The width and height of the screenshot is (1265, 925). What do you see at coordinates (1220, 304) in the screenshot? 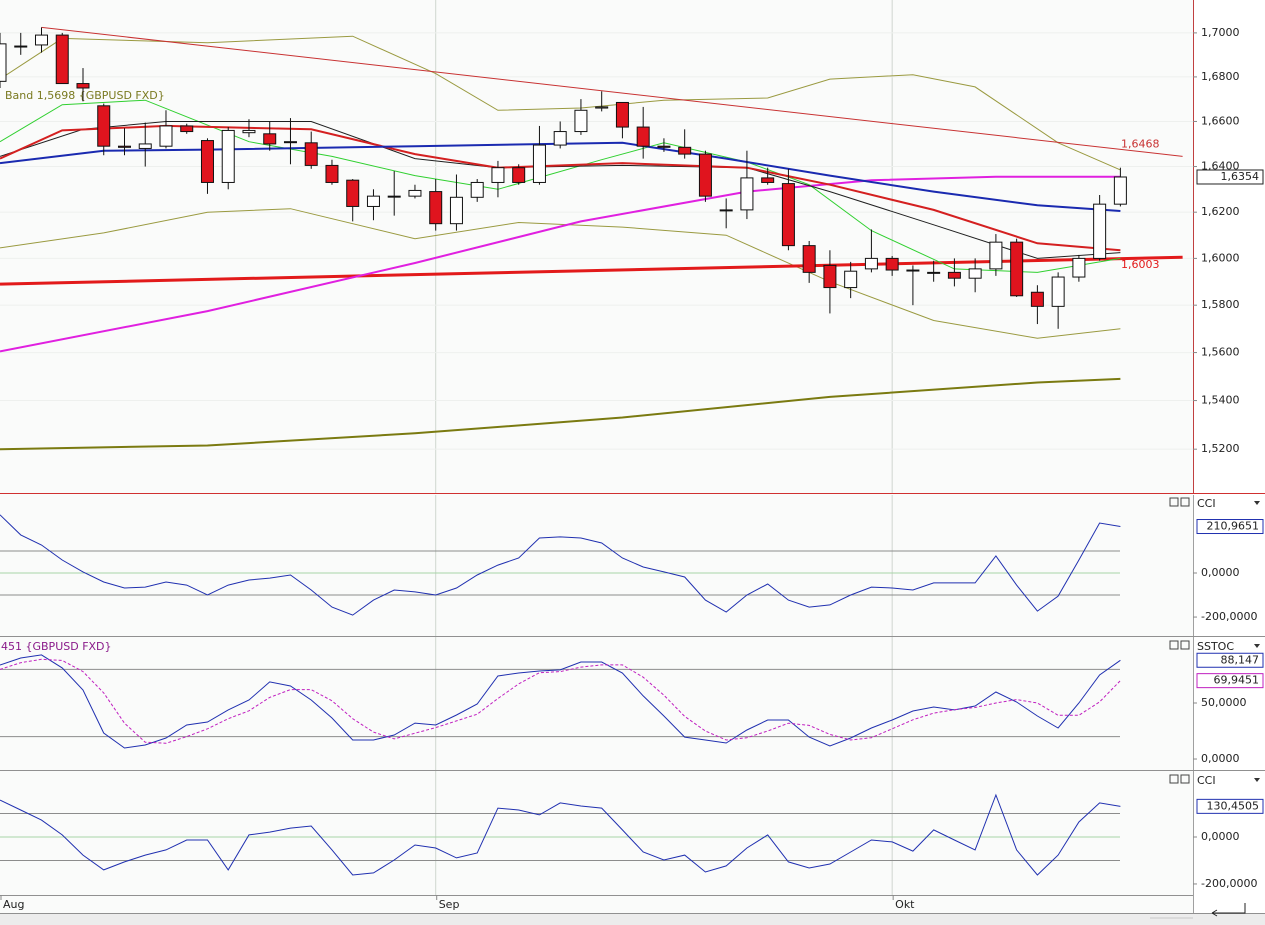
I see `y-tick-label: 1,5800` at bounding box center [1220, 304].